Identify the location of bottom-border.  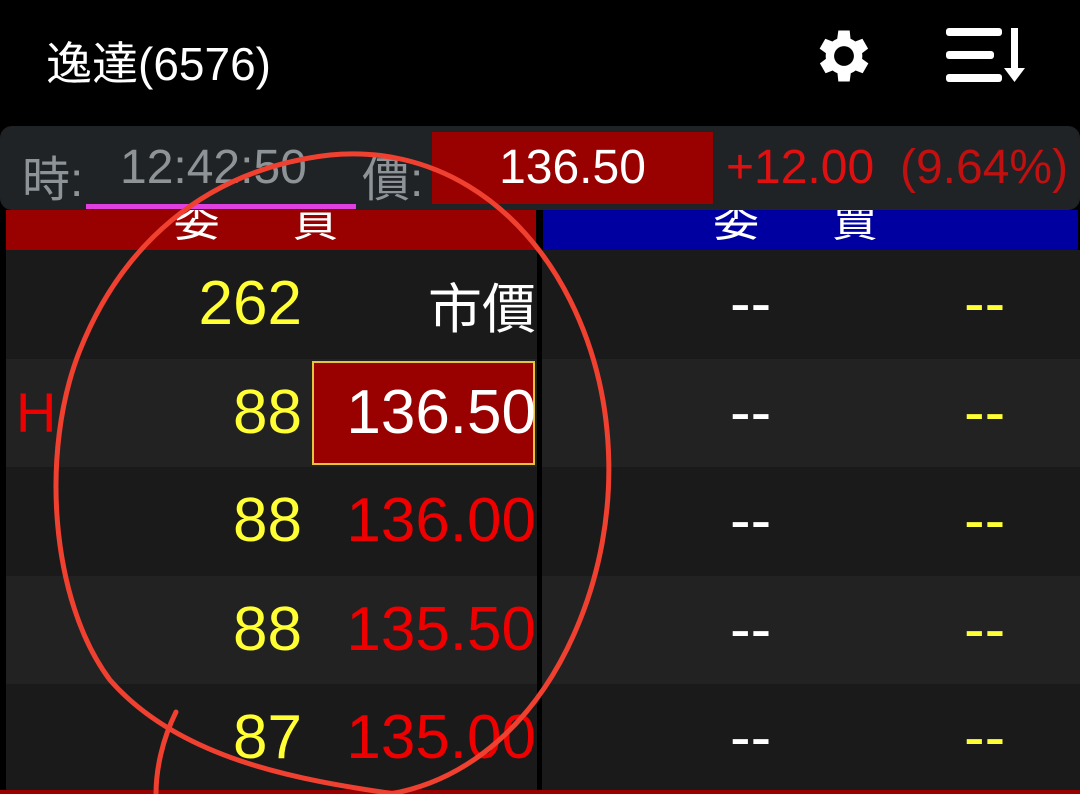
(540, 792).